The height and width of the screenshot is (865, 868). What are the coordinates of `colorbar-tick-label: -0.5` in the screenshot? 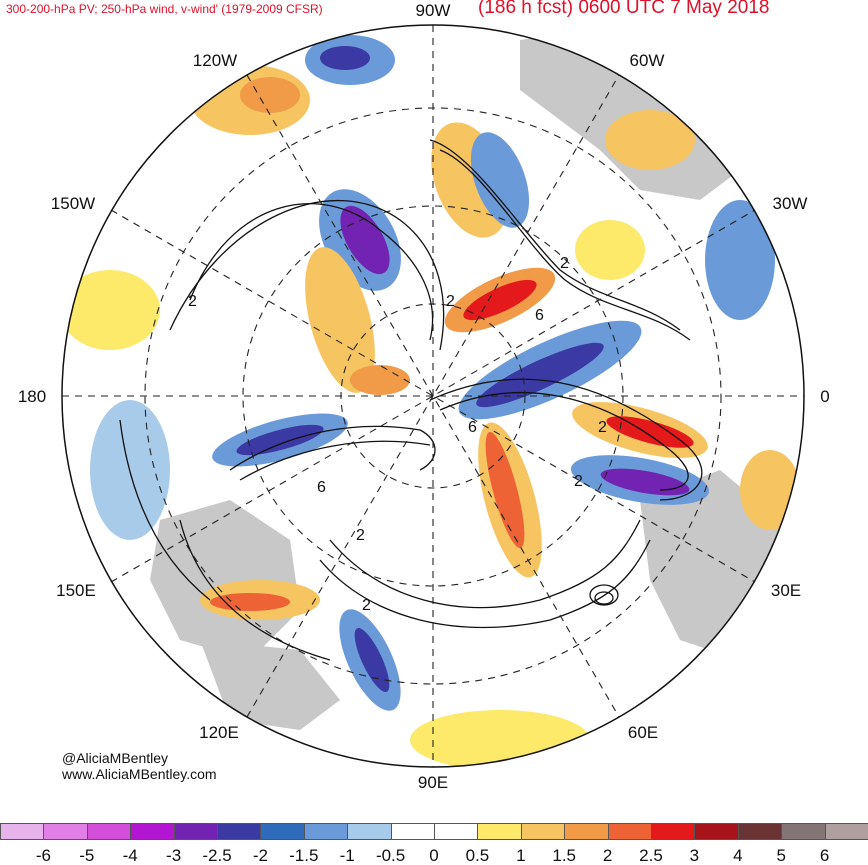 It's located at (390, 855).